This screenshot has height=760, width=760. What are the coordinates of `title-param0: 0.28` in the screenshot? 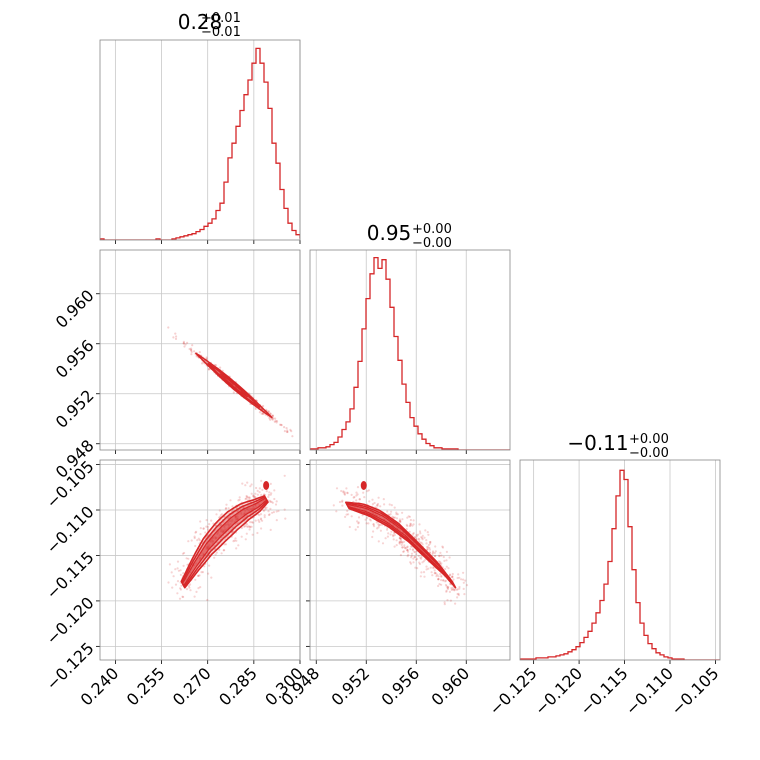 It's located at (200, 22).